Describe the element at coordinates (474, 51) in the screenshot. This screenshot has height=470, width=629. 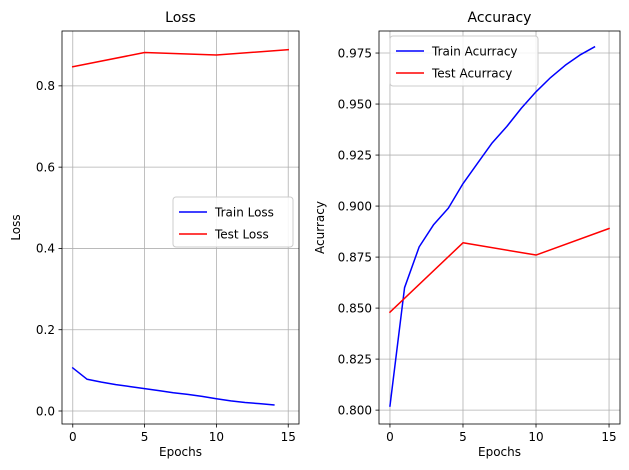
I see `legend-label-train-acurracy: Train Acurracy` at that location.